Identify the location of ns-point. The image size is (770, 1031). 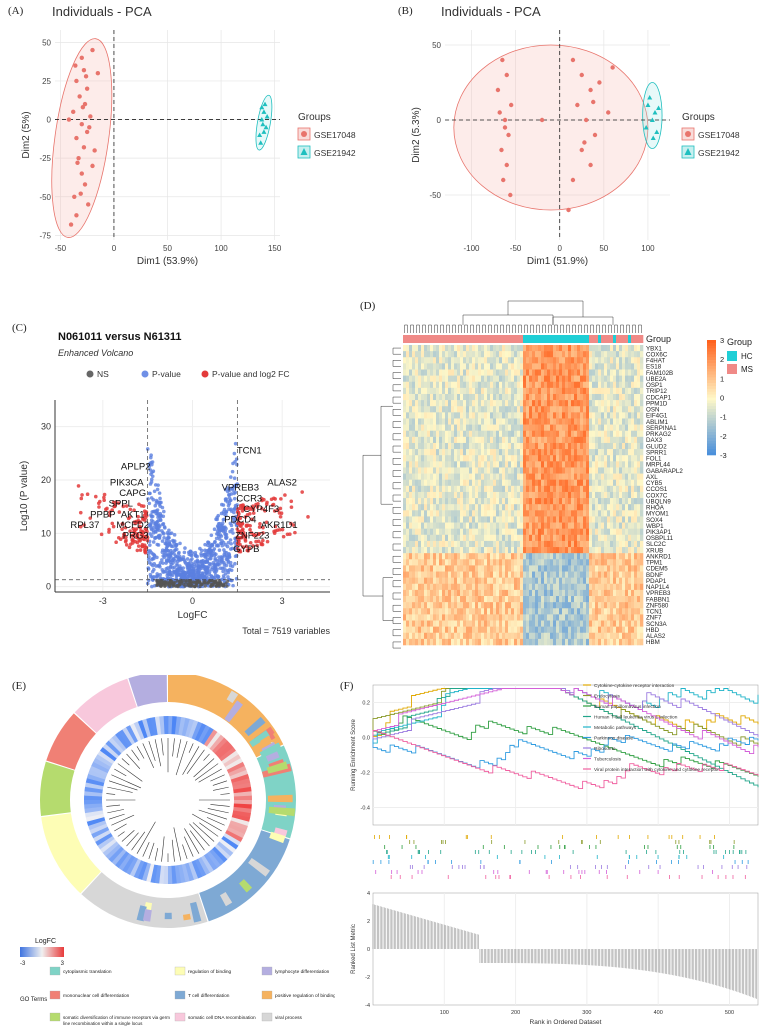
(192, 586).